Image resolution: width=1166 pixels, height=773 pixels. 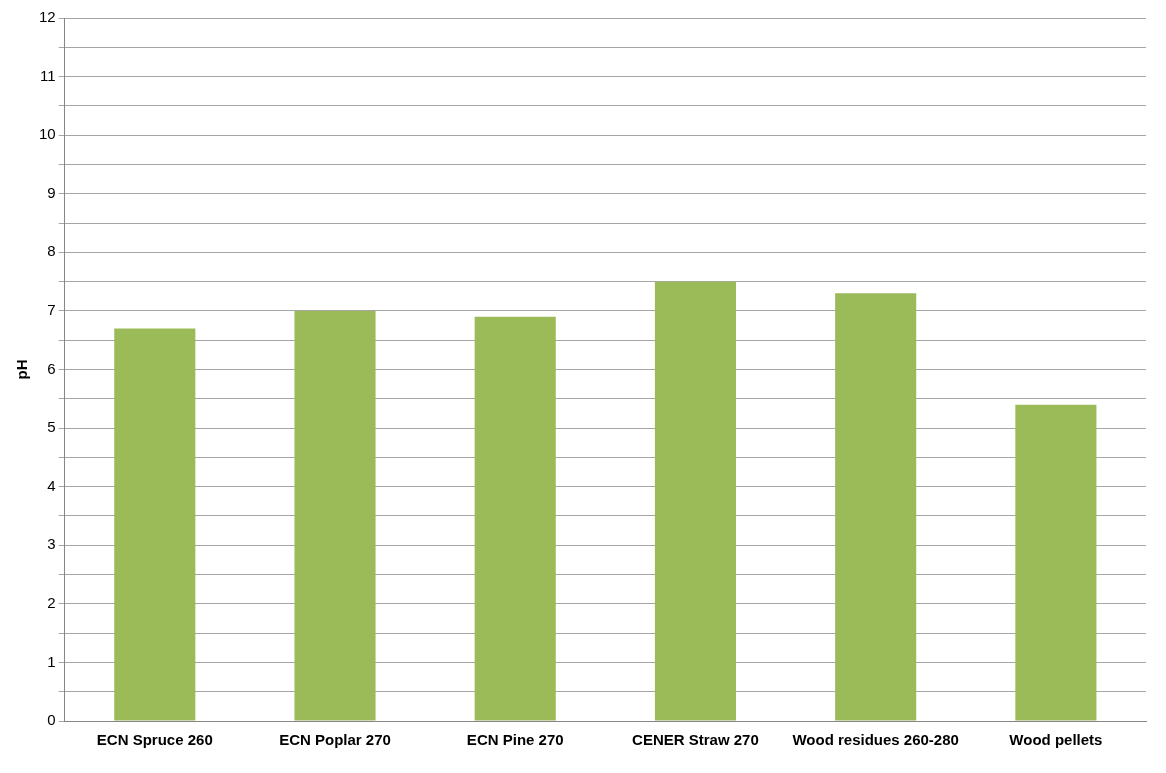 What do you see at coordinates (51, 602) in the screenshot?
I see `y-tick-label: 2` at bounding box center [51, 602].